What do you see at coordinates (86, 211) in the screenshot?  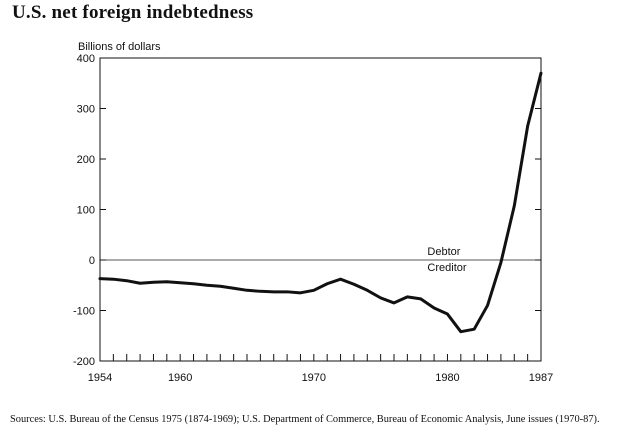 I see `y-tick-label: 100` at bounding box center [86, 211].